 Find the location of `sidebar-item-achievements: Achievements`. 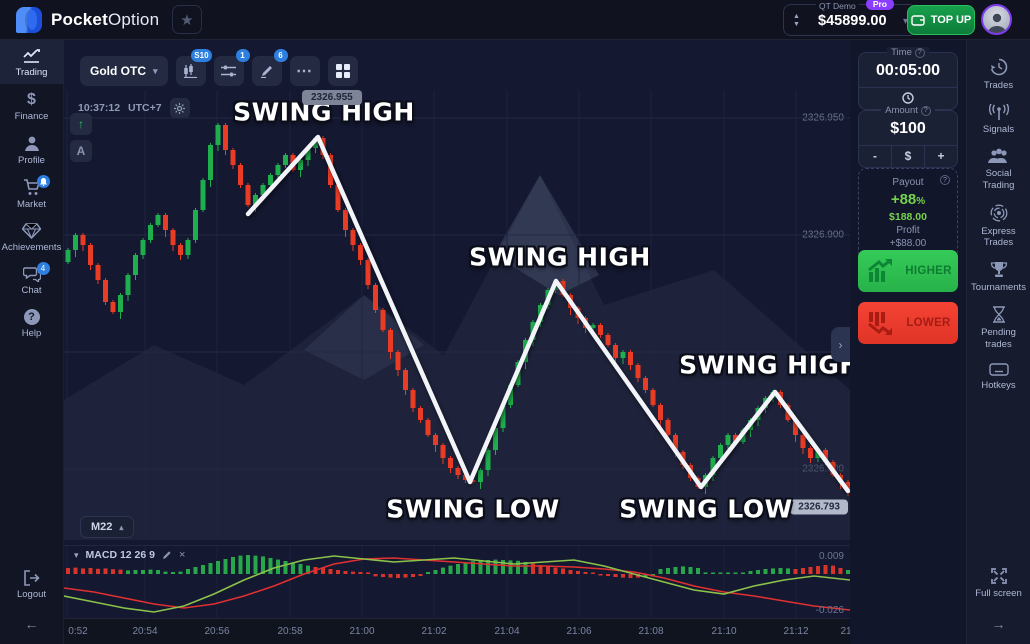

sidebar-item-achievements: Achievements is located at coordinates (32, 237).